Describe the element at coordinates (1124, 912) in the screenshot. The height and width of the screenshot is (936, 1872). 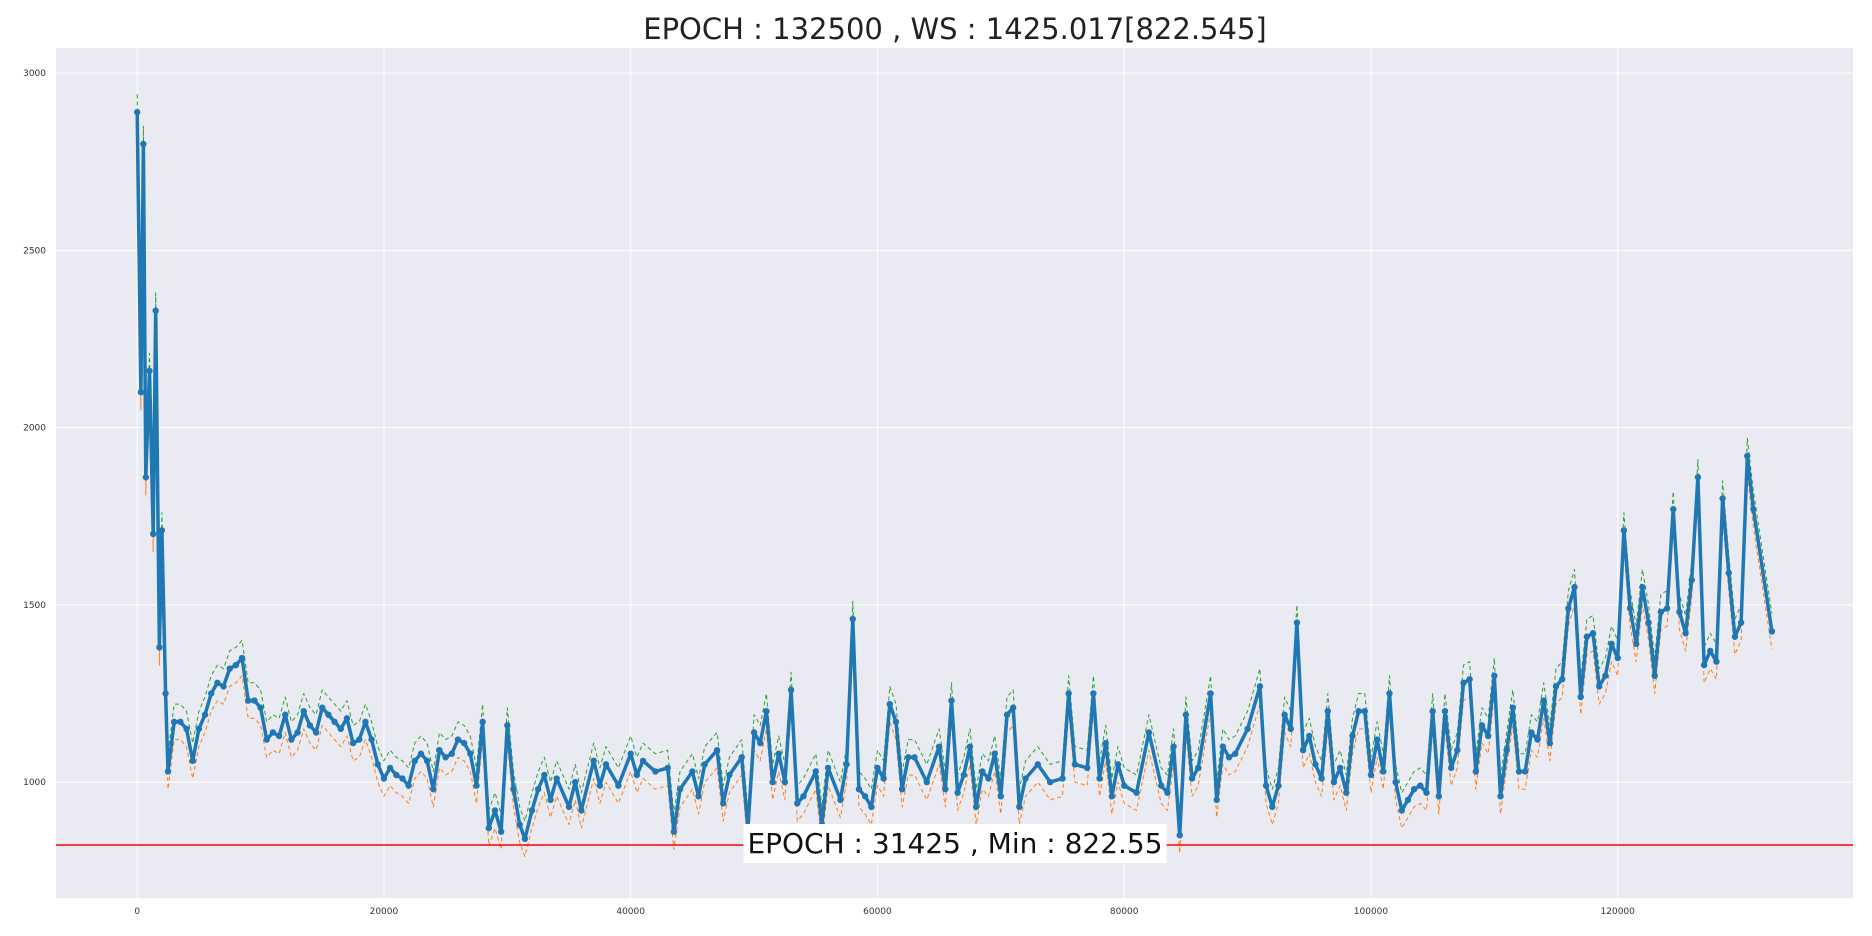
I see `x-tick-label: 80000` at that location.